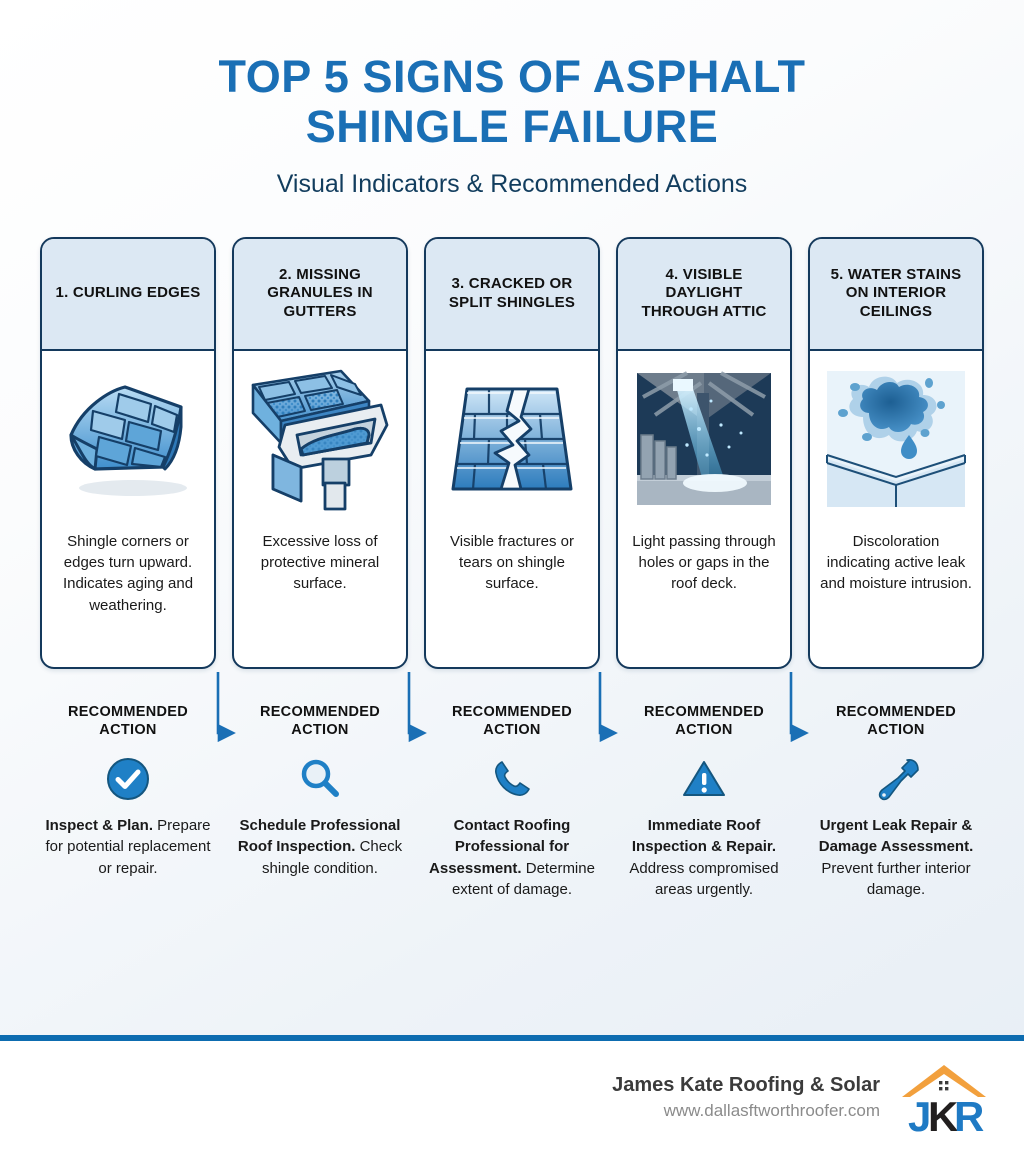 This screenshot has height=1154, width=1024. I want to click on jkr-house-logo: J K R, so click(944, 1100).